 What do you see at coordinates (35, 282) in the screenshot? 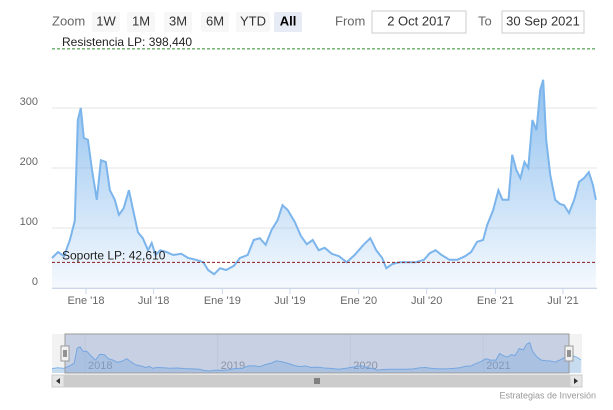
I see `y-tick-label: 0` at bounding box center [35, 282].